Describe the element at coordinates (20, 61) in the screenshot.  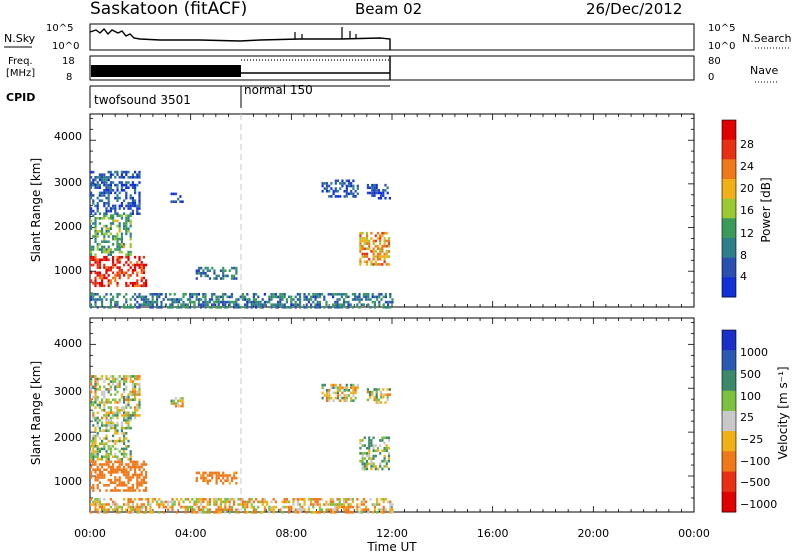
I see `freq-label-line1: Freq.` at that location.